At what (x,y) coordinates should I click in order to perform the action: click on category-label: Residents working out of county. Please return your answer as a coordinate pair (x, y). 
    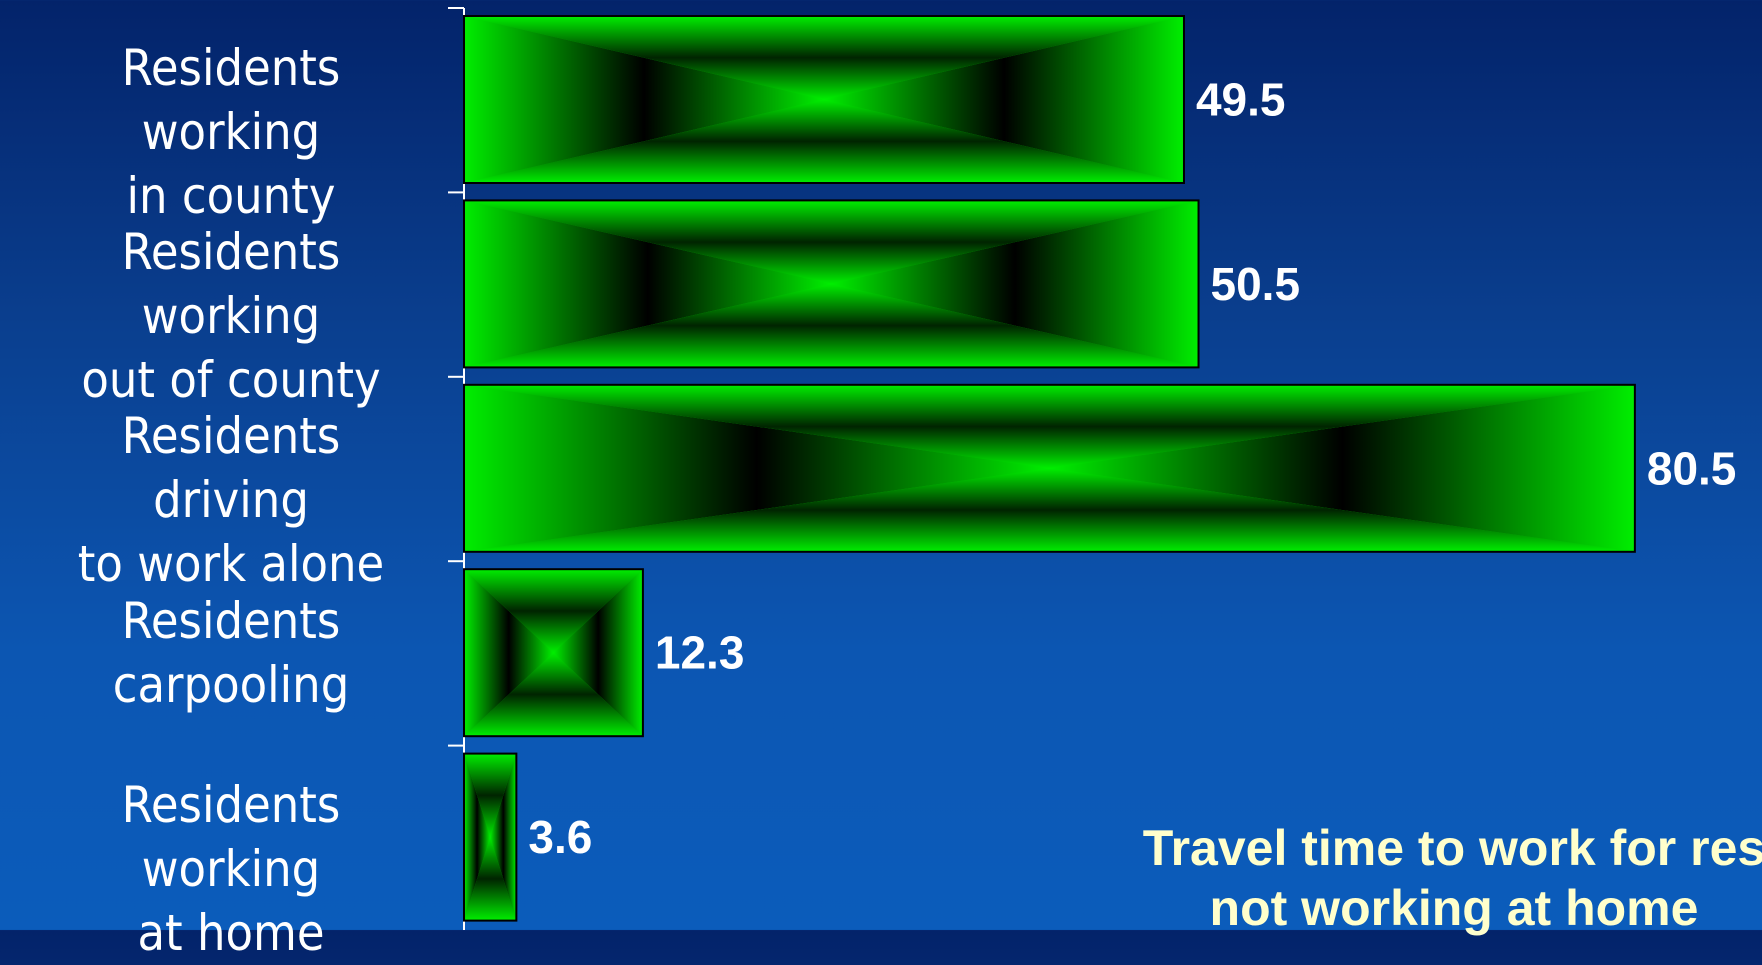
    Looking at the image, I should click on (231, 315).